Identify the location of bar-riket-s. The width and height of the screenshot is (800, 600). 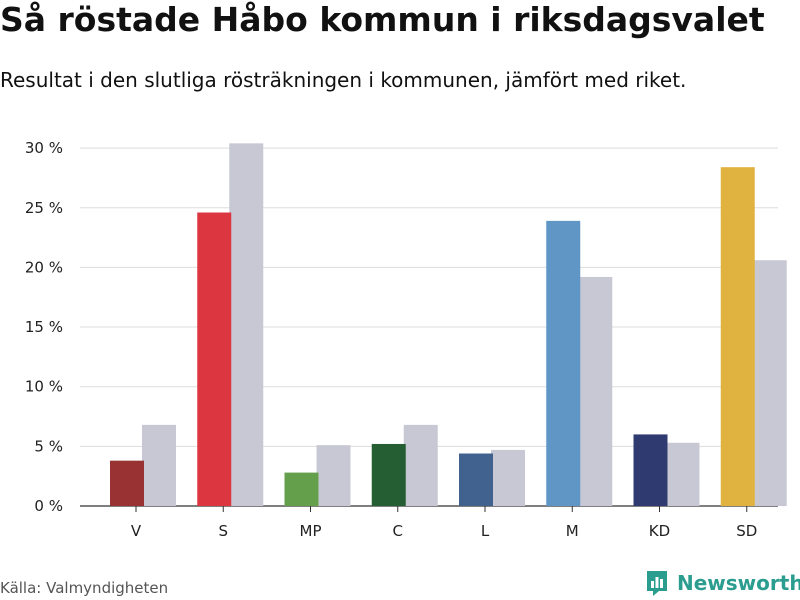
(246, 324).